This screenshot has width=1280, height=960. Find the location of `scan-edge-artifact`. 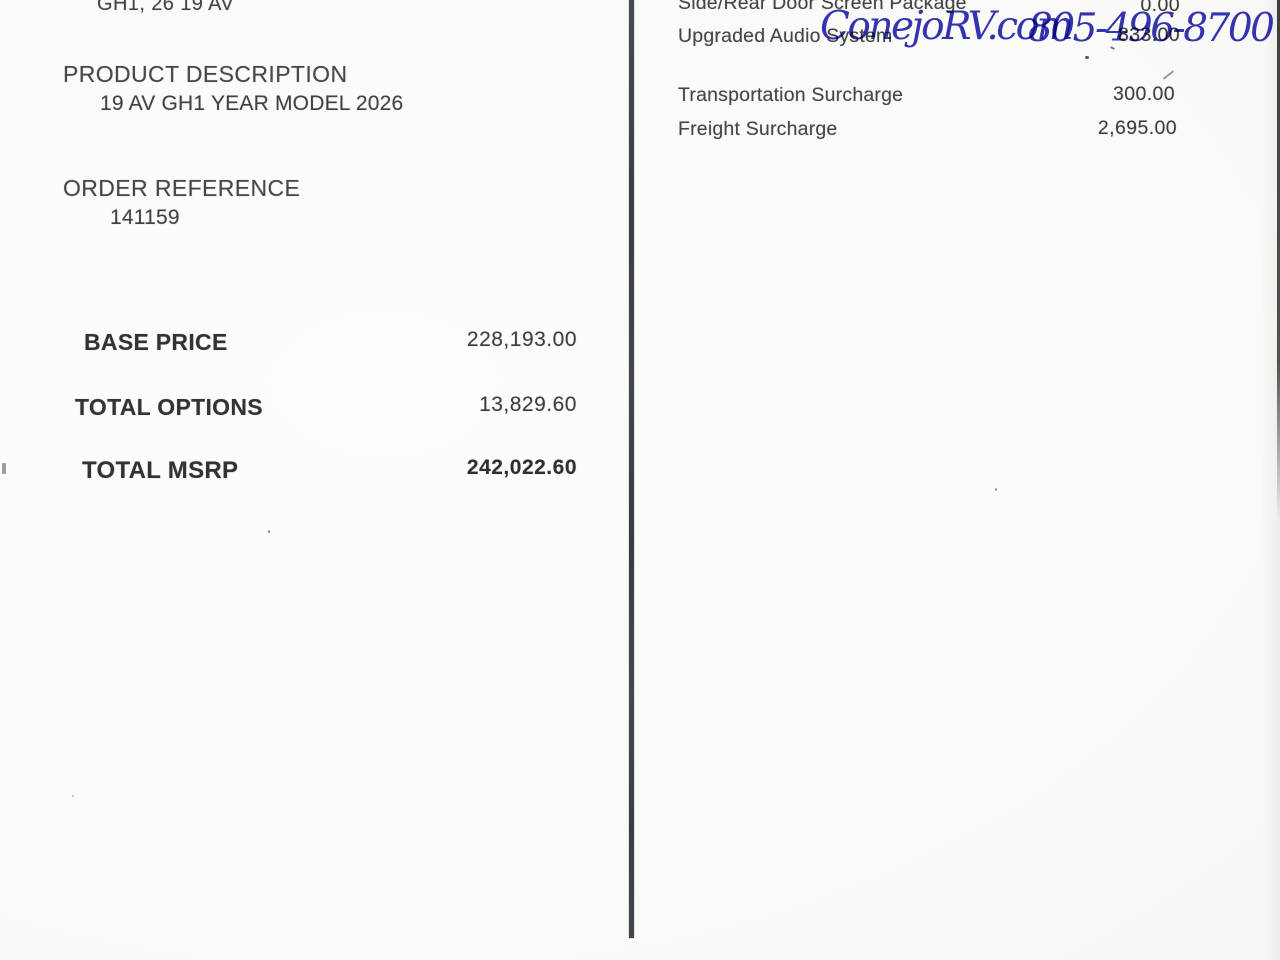

scan-edge-artifact is located at coordinates (1278, 260).